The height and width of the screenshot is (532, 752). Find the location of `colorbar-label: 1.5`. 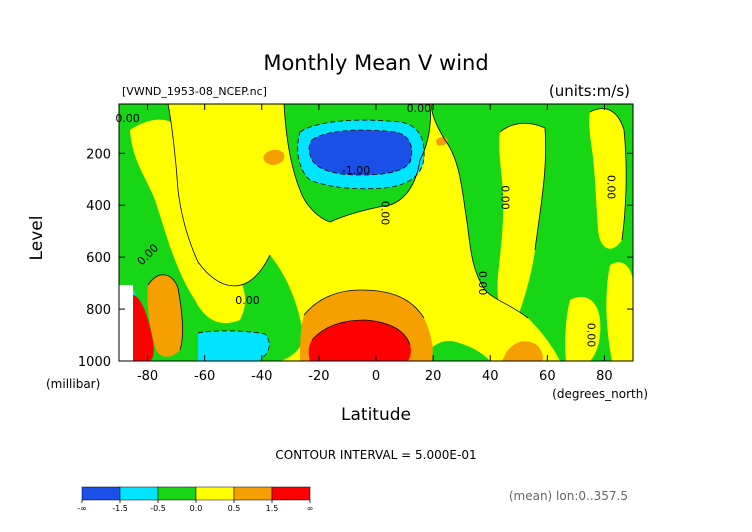

colorbar-label: 1.5 is located at coordinates (272, 508).